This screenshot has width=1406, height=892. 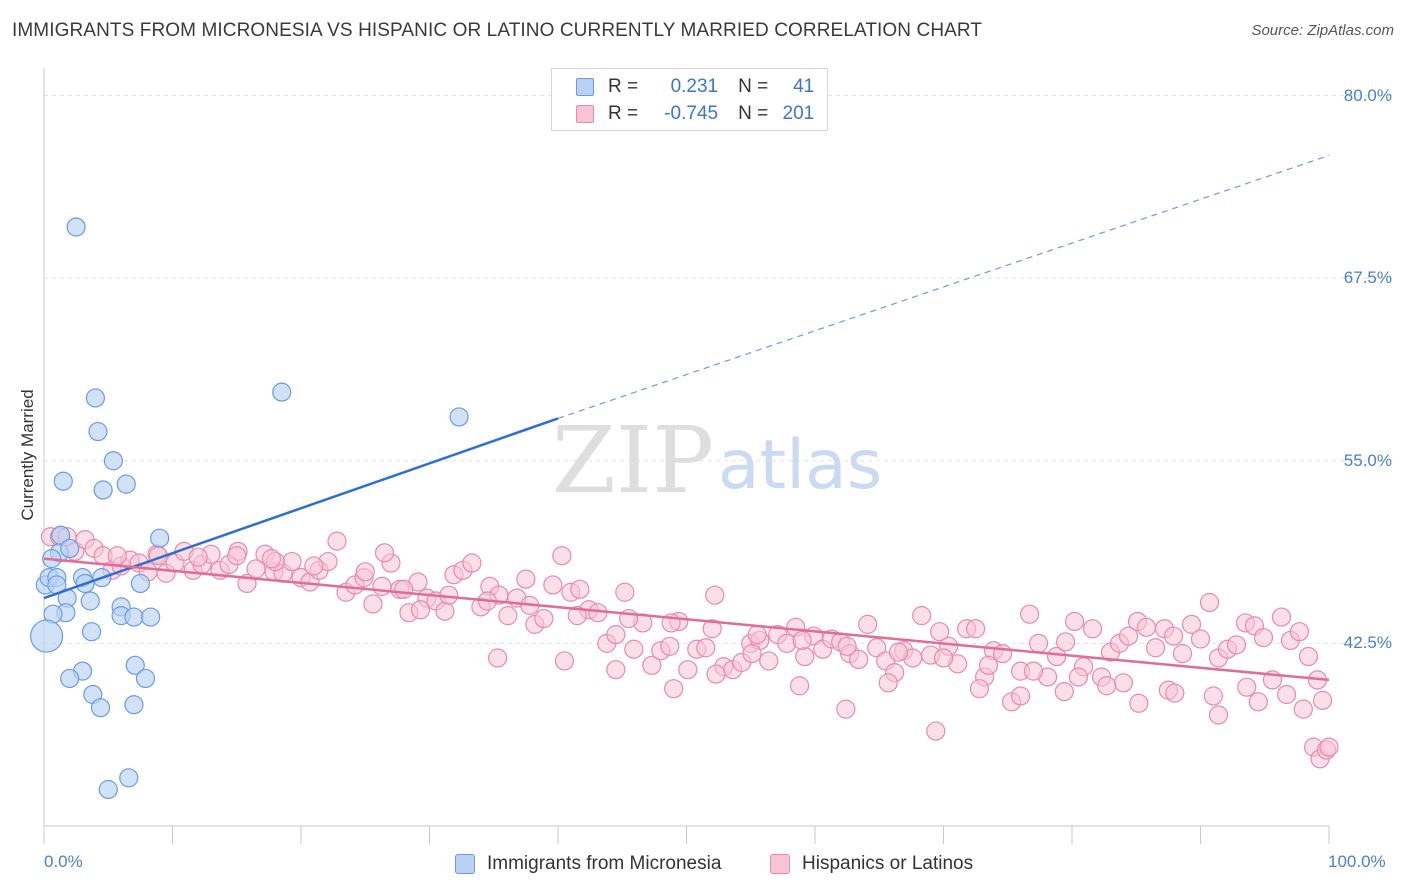 I want to click on bottom-legend-label-hispanics: Hispanics or Latinos, so click(x=888, y=863).